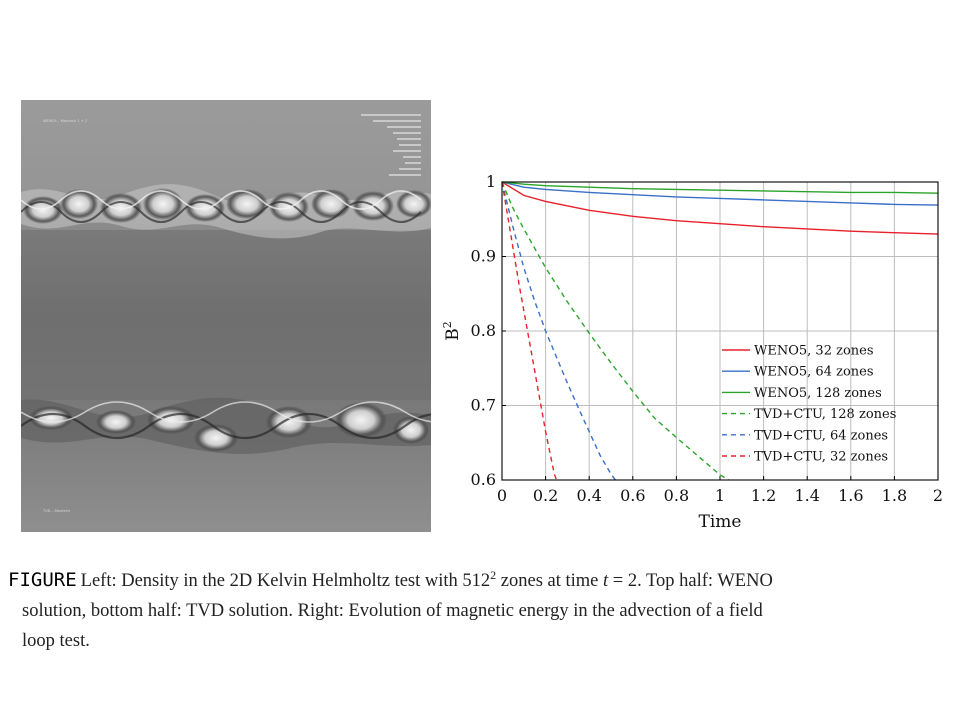 This screenshot has width=960, height=720. What do you see at coordinates (493, 575) in the screenshot?
I see `caption-superscript: 2` at bounding box center [493, 575].